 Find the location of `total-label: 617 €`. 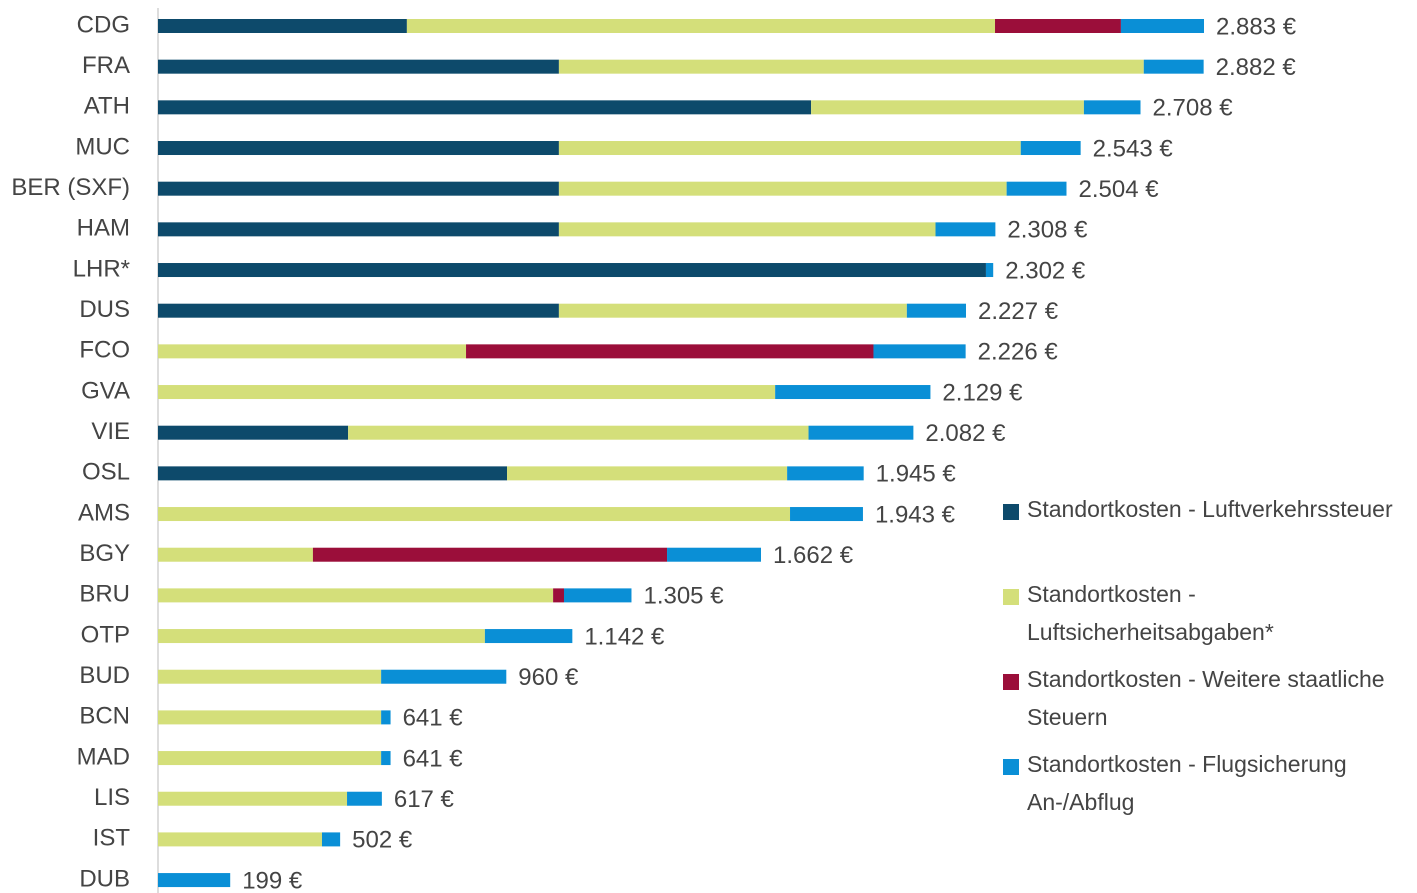

total-label: 617 € is located at coordinates (424, 799).